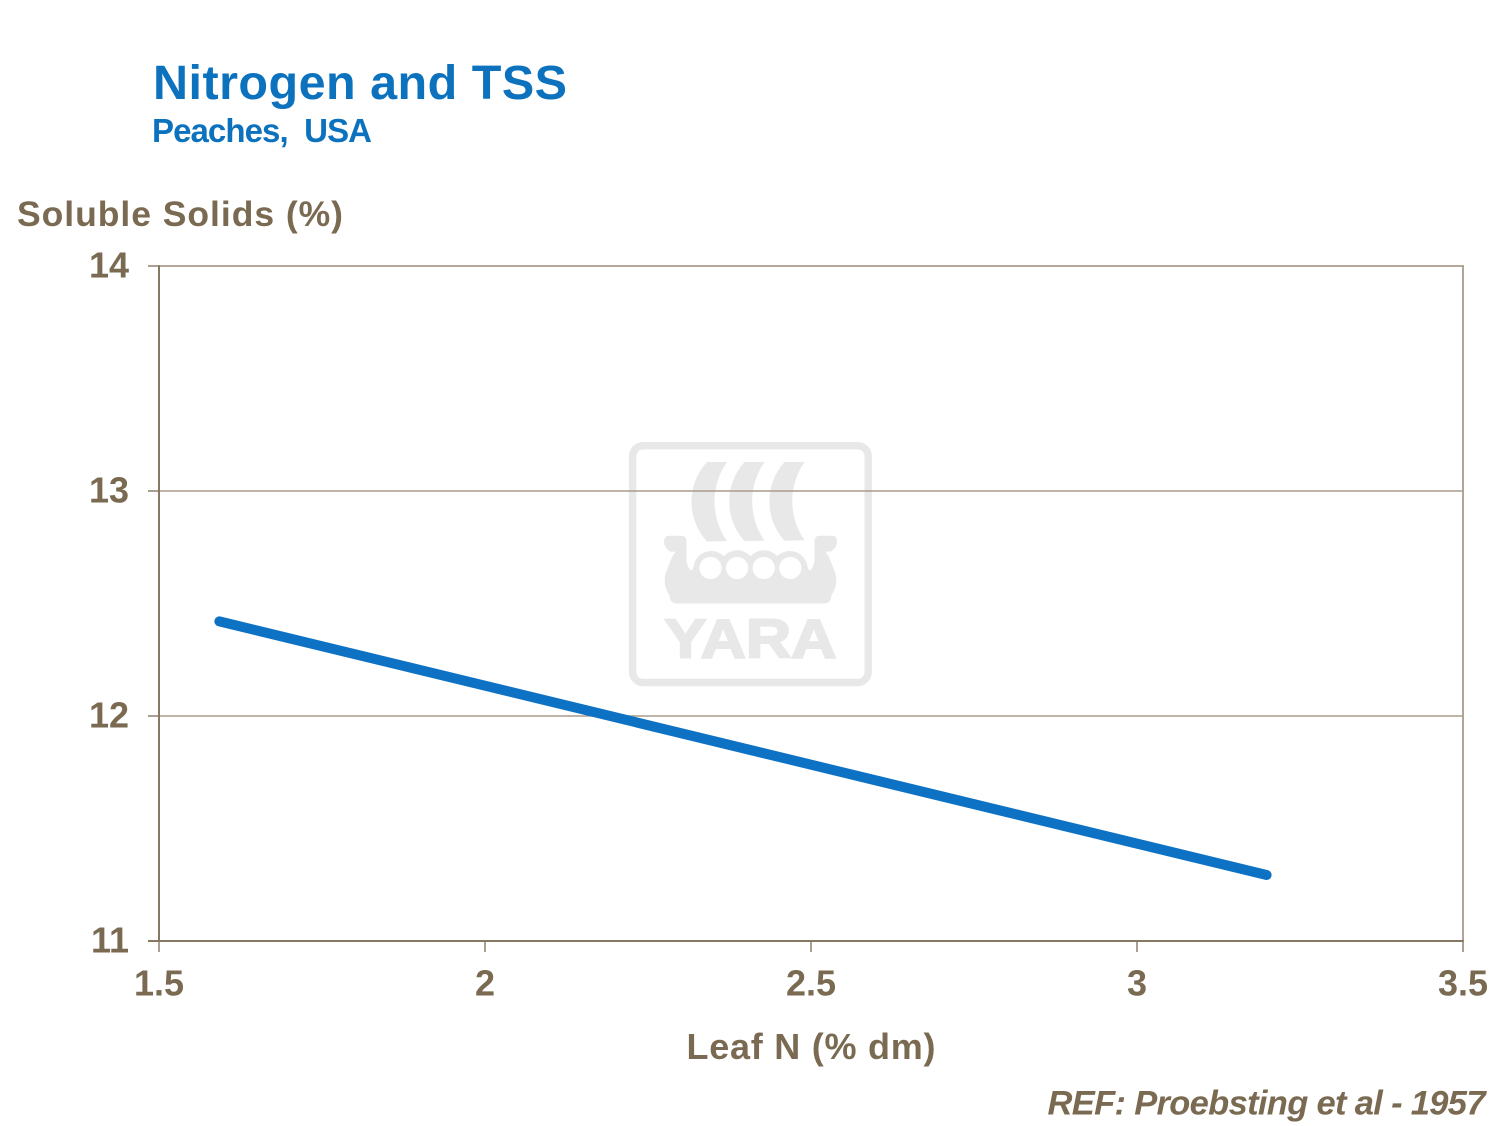 The height and width of the screenshot is (1126, 1501). I want to click on svg-text: 12, so click(109, 715).